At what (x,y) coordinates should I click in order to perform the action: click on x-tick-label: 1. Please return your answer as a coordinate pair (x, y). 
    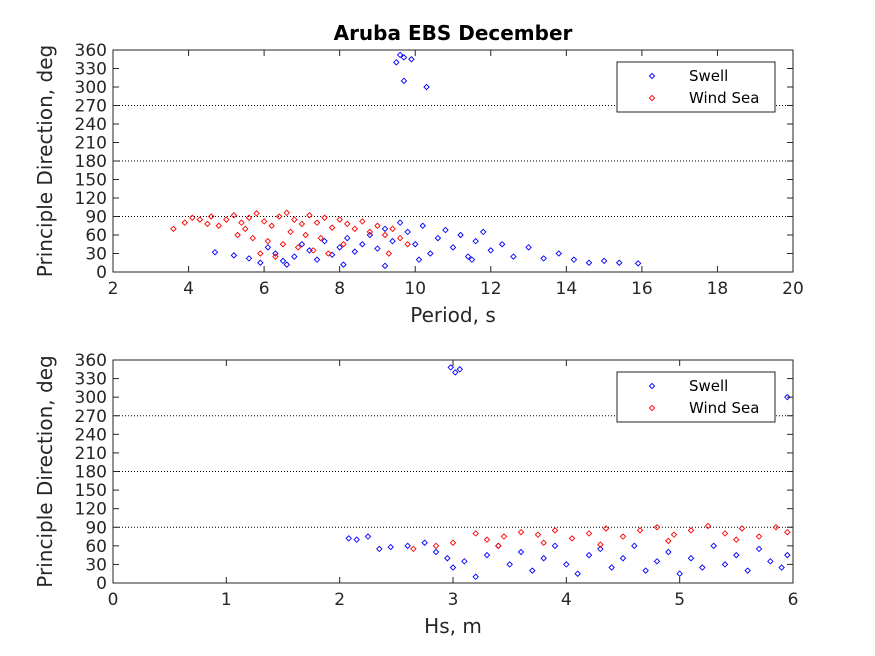
    Looking at the image, I should click on (226, 600).